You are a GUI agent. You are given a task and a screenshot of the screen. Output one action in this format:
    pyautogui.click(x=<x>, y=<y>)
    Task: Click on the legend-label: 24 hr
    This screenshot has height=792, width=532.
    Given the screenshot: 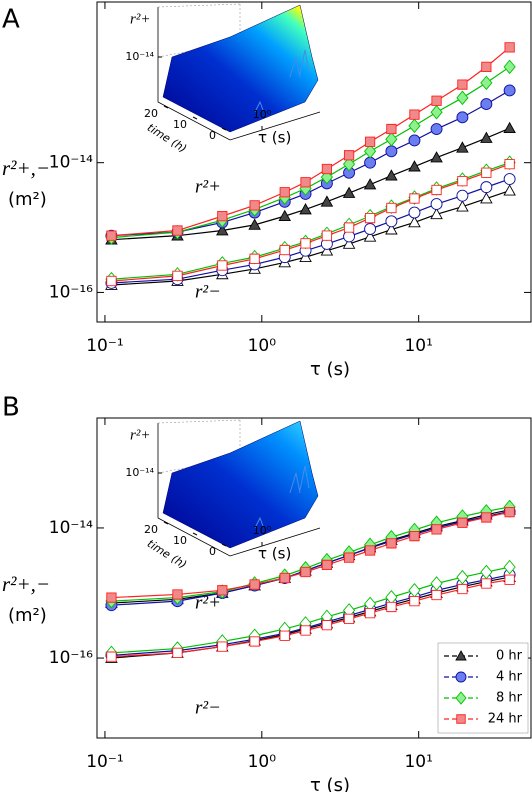 What is the action you would take?
    pyautogui.click(x=505, y=719)
    